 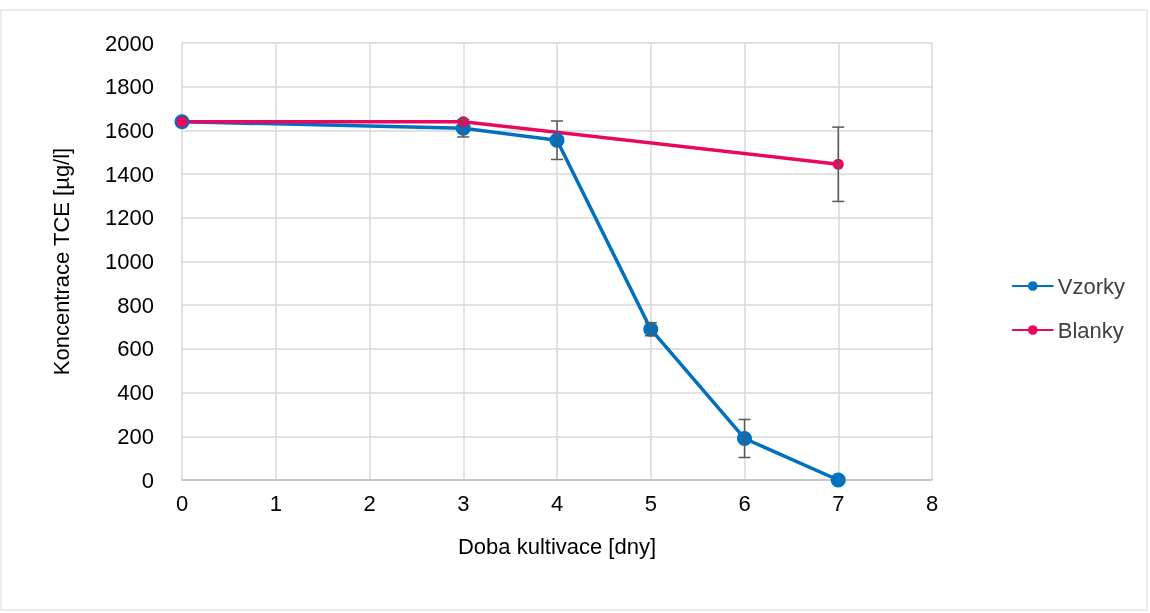 What do you see at coordinates (129, 43) in the screenshot?
I see `y-tick-label: 2000` at bounding box center [129, 43].